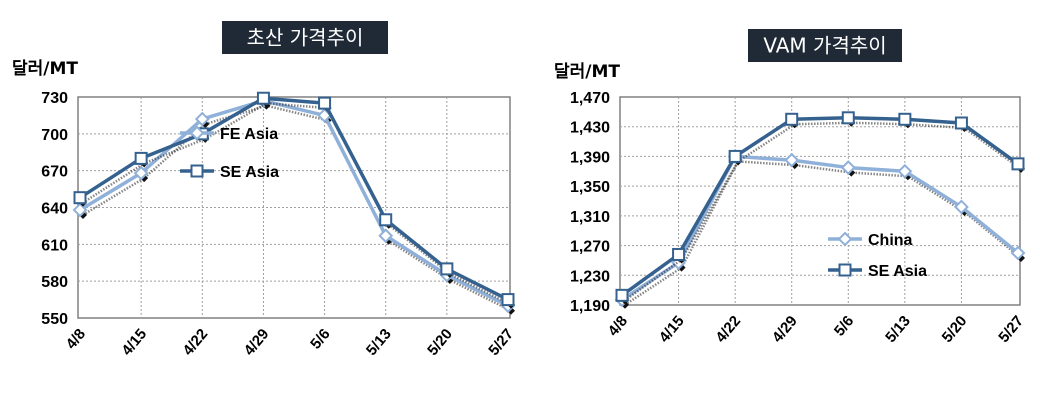  Describe the element at coordinates (877, 255) in the screenshot. I see `chart-2-legend: China SE Asia` at that location.